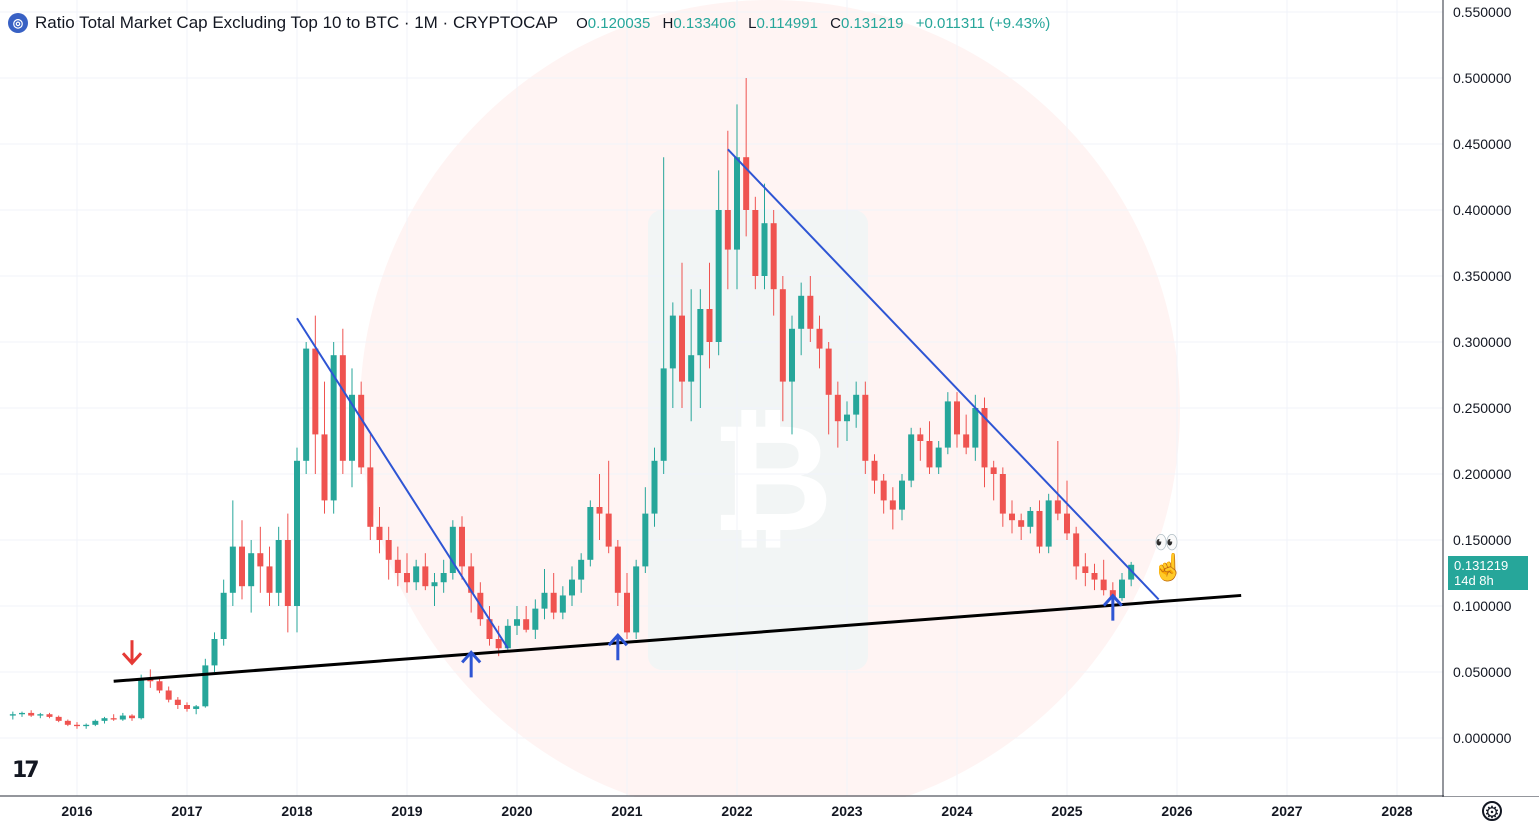 This screenshot has width=1539, height=828. Describe the element at coordinates (1482, 474) in the screenshot. I see `y-tick-label: 0.200000` at that location.